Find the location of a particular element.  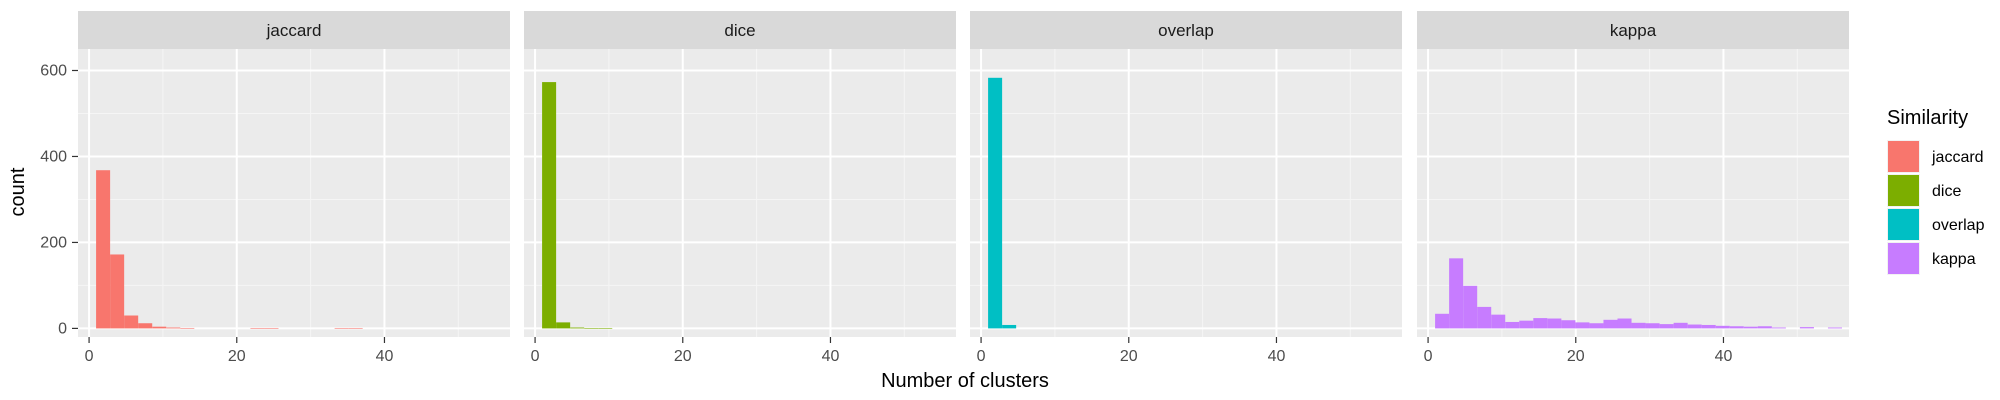

legend-item-kappa: kappa is located at coordinates (1931, 258).